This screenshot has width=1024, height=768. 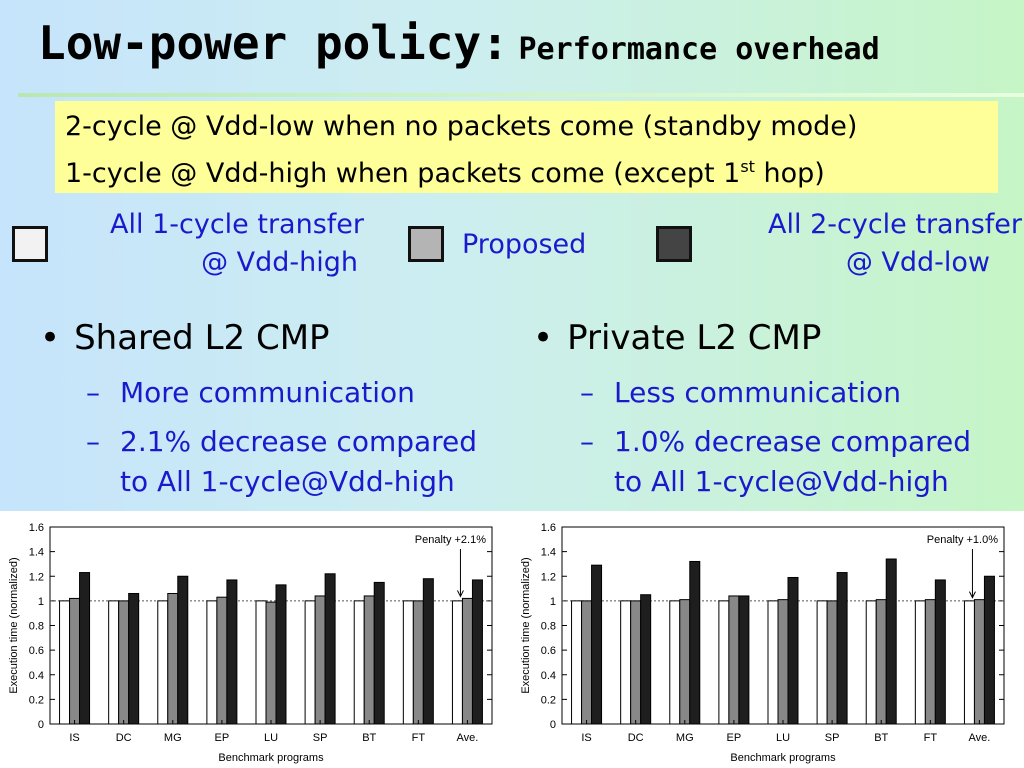 What do you see at coordinates (271, 758) in the screenshot?
I see `x-axis-label: Benchmark programs` at bounding box center [271, 758].